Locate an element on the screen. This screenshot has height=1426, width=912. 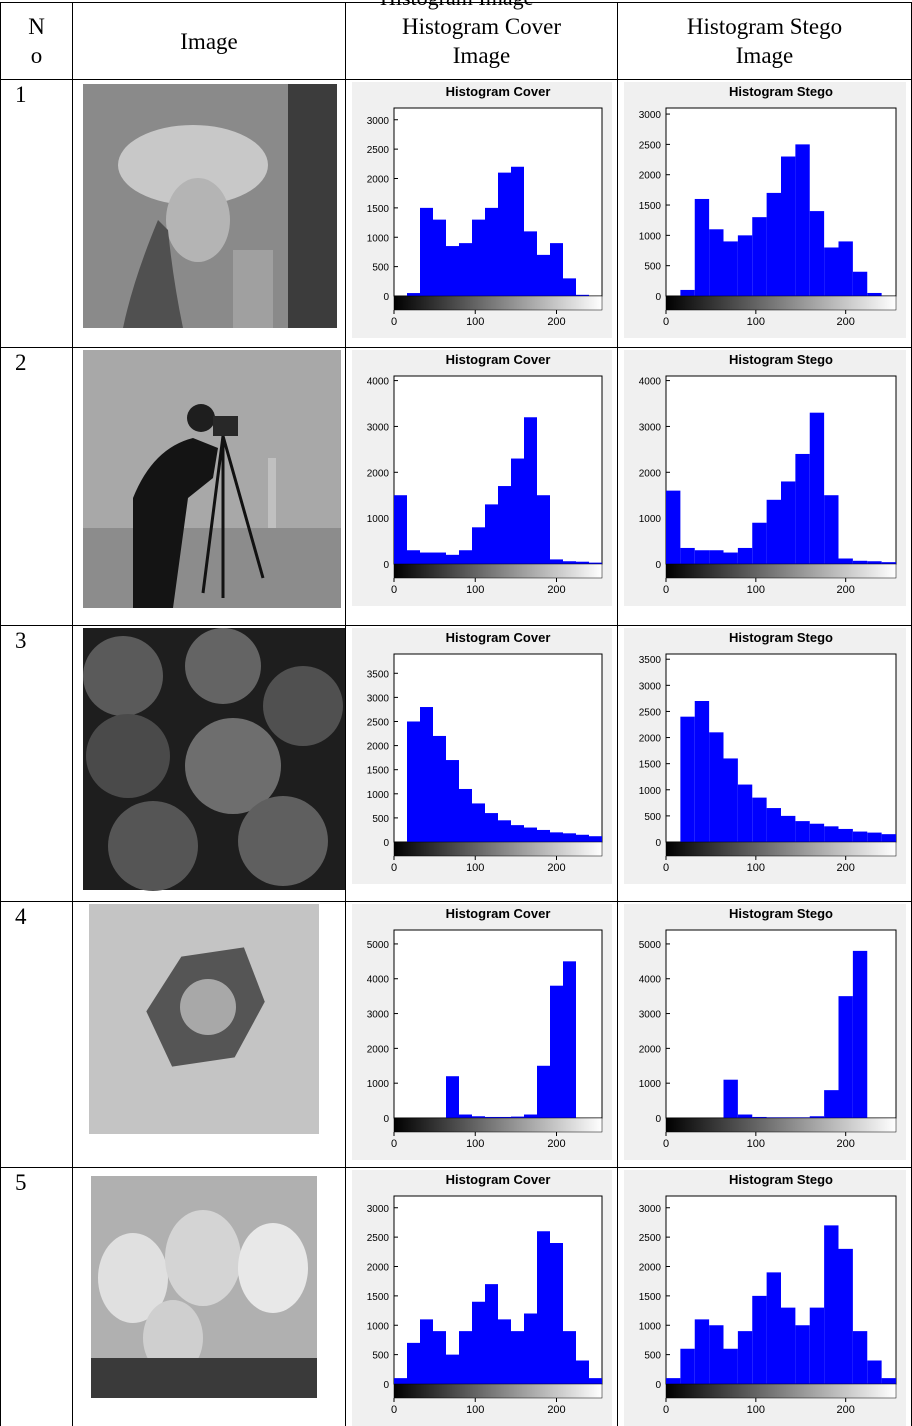
chart-cell: Histogram Cover 0 1000 2000 3000 4000 0 100 200 is located at coordinates (481, 486).